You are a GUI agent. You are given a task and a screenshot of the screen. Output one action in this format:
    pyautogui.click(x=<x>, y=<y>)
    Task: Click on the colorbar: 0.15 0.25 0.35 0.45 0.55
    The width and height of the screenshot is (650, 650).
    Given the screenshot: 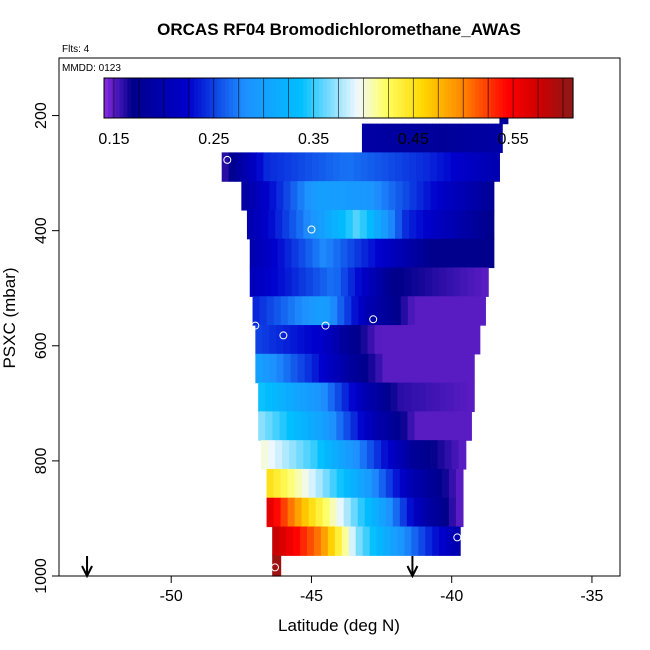 What is the action you would take?
    pyautogui.click(x=336, y=112)
    